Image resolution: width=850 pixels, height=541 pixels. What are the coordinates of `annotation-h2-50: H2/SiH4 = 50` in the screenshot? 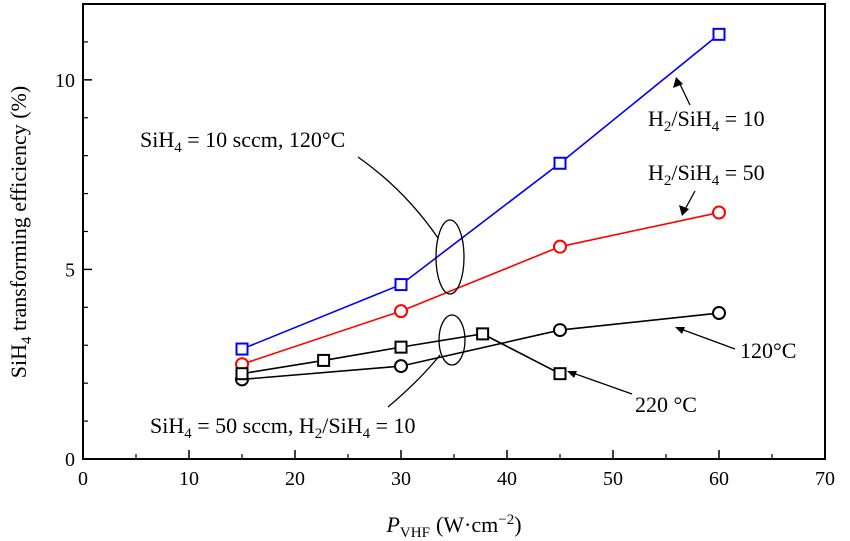 It's located at (706, 174).